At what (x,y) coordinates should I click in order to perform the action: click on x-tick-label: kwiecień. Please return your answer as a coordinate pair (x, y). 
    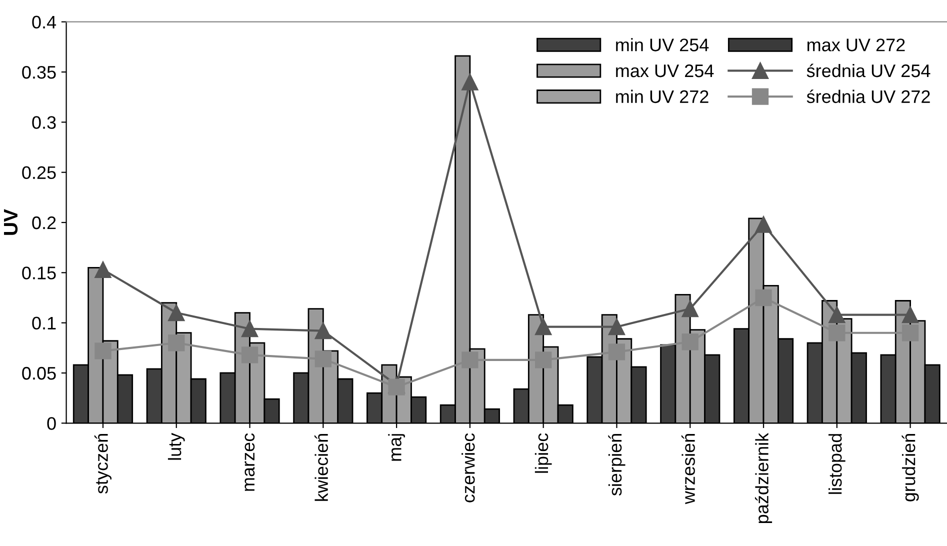
    Looking at the image, I should click on (321, 467).